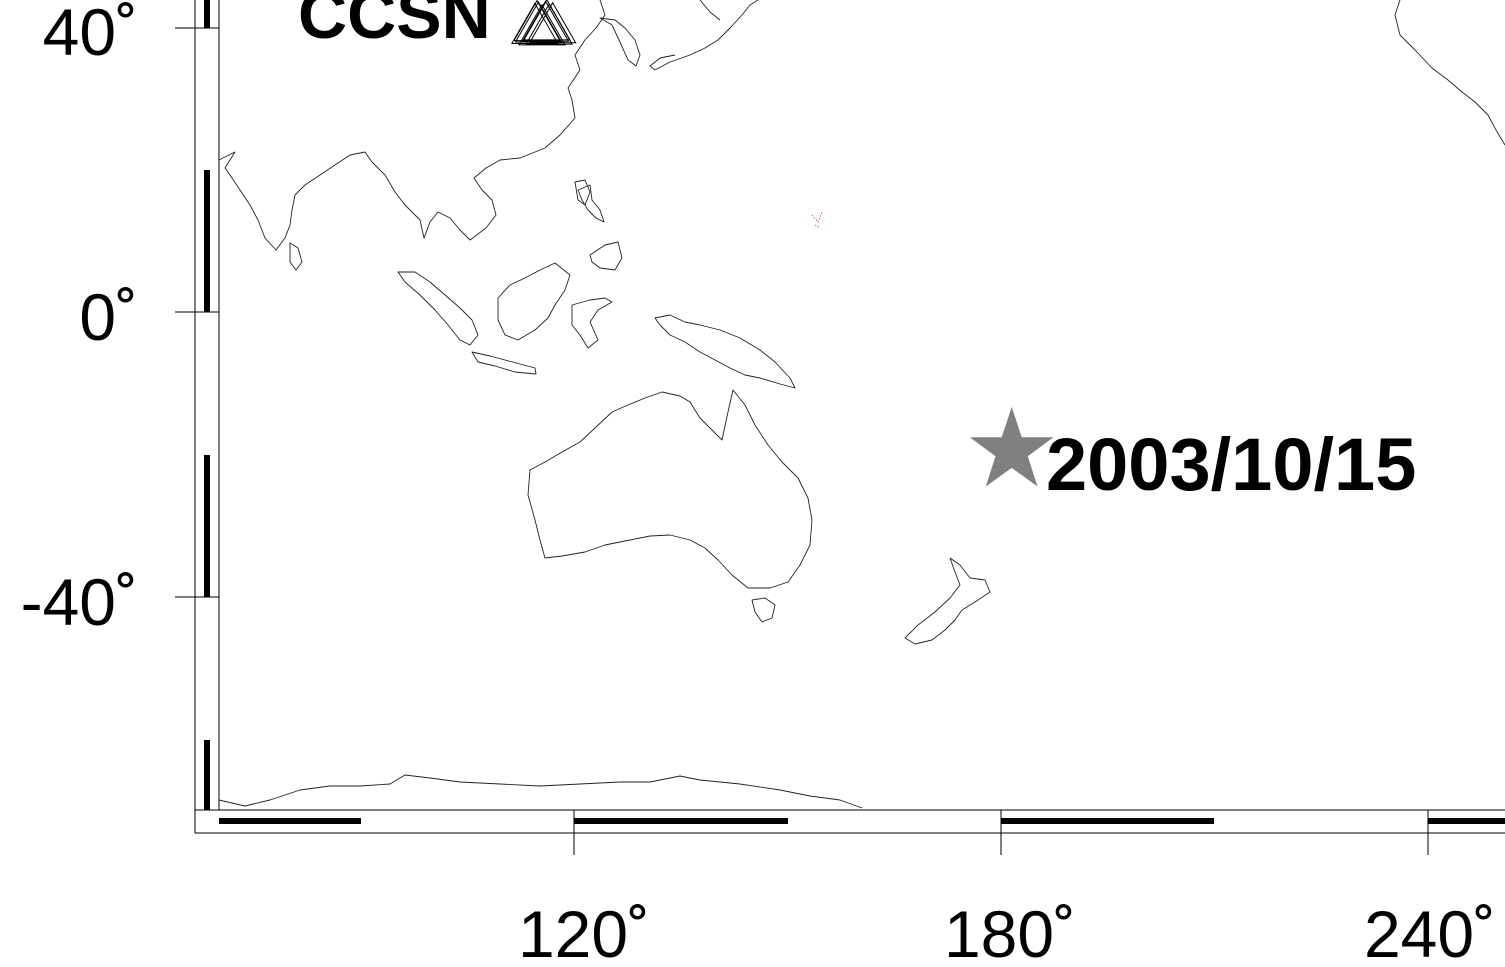 This screenshot has height=967, width=1505. What do you see at coordinates (108, 317) in the screenshot?
I see `lat-label-0: 0˚` at bounding box center [108, 317].